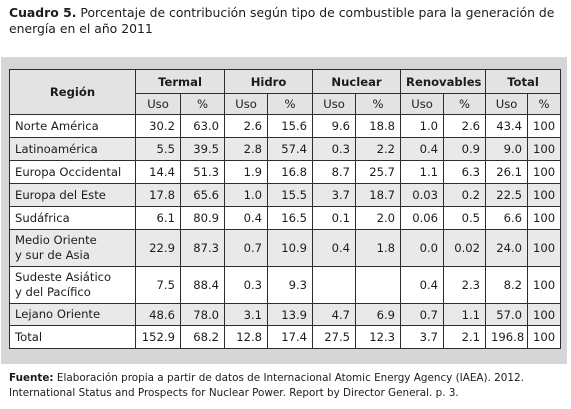 The image size is (571, 409). I want to click on caption-label: Cuadro 5., so click(43, 12).